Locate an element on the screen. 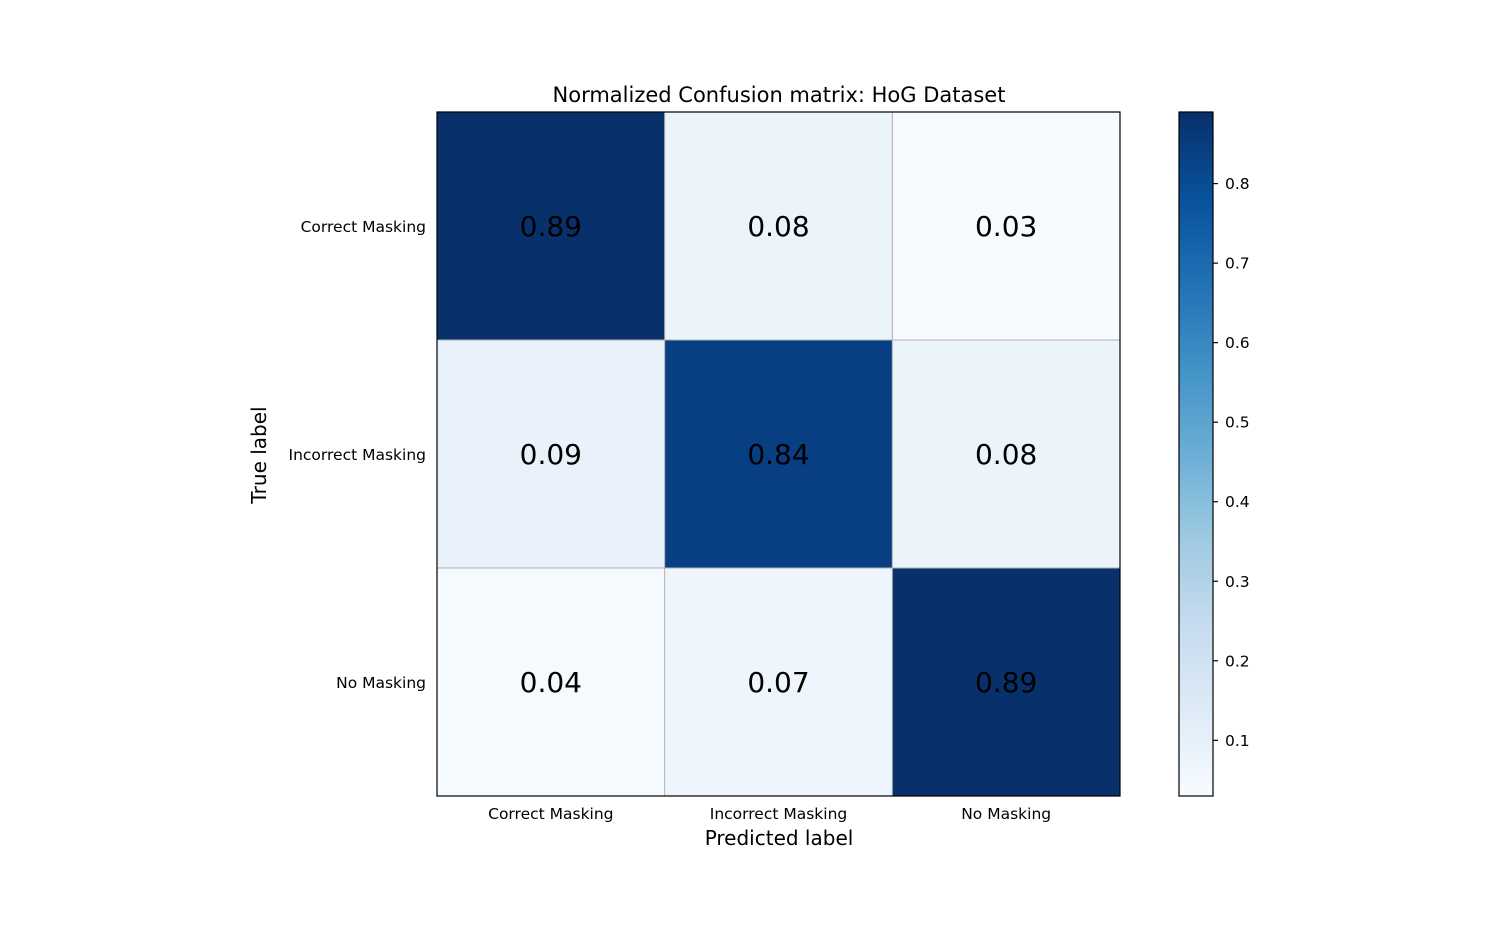 The width and height of the screenshot is (1504, 940). cell-value-label: 0.07 is located at coordinates (778, 682).